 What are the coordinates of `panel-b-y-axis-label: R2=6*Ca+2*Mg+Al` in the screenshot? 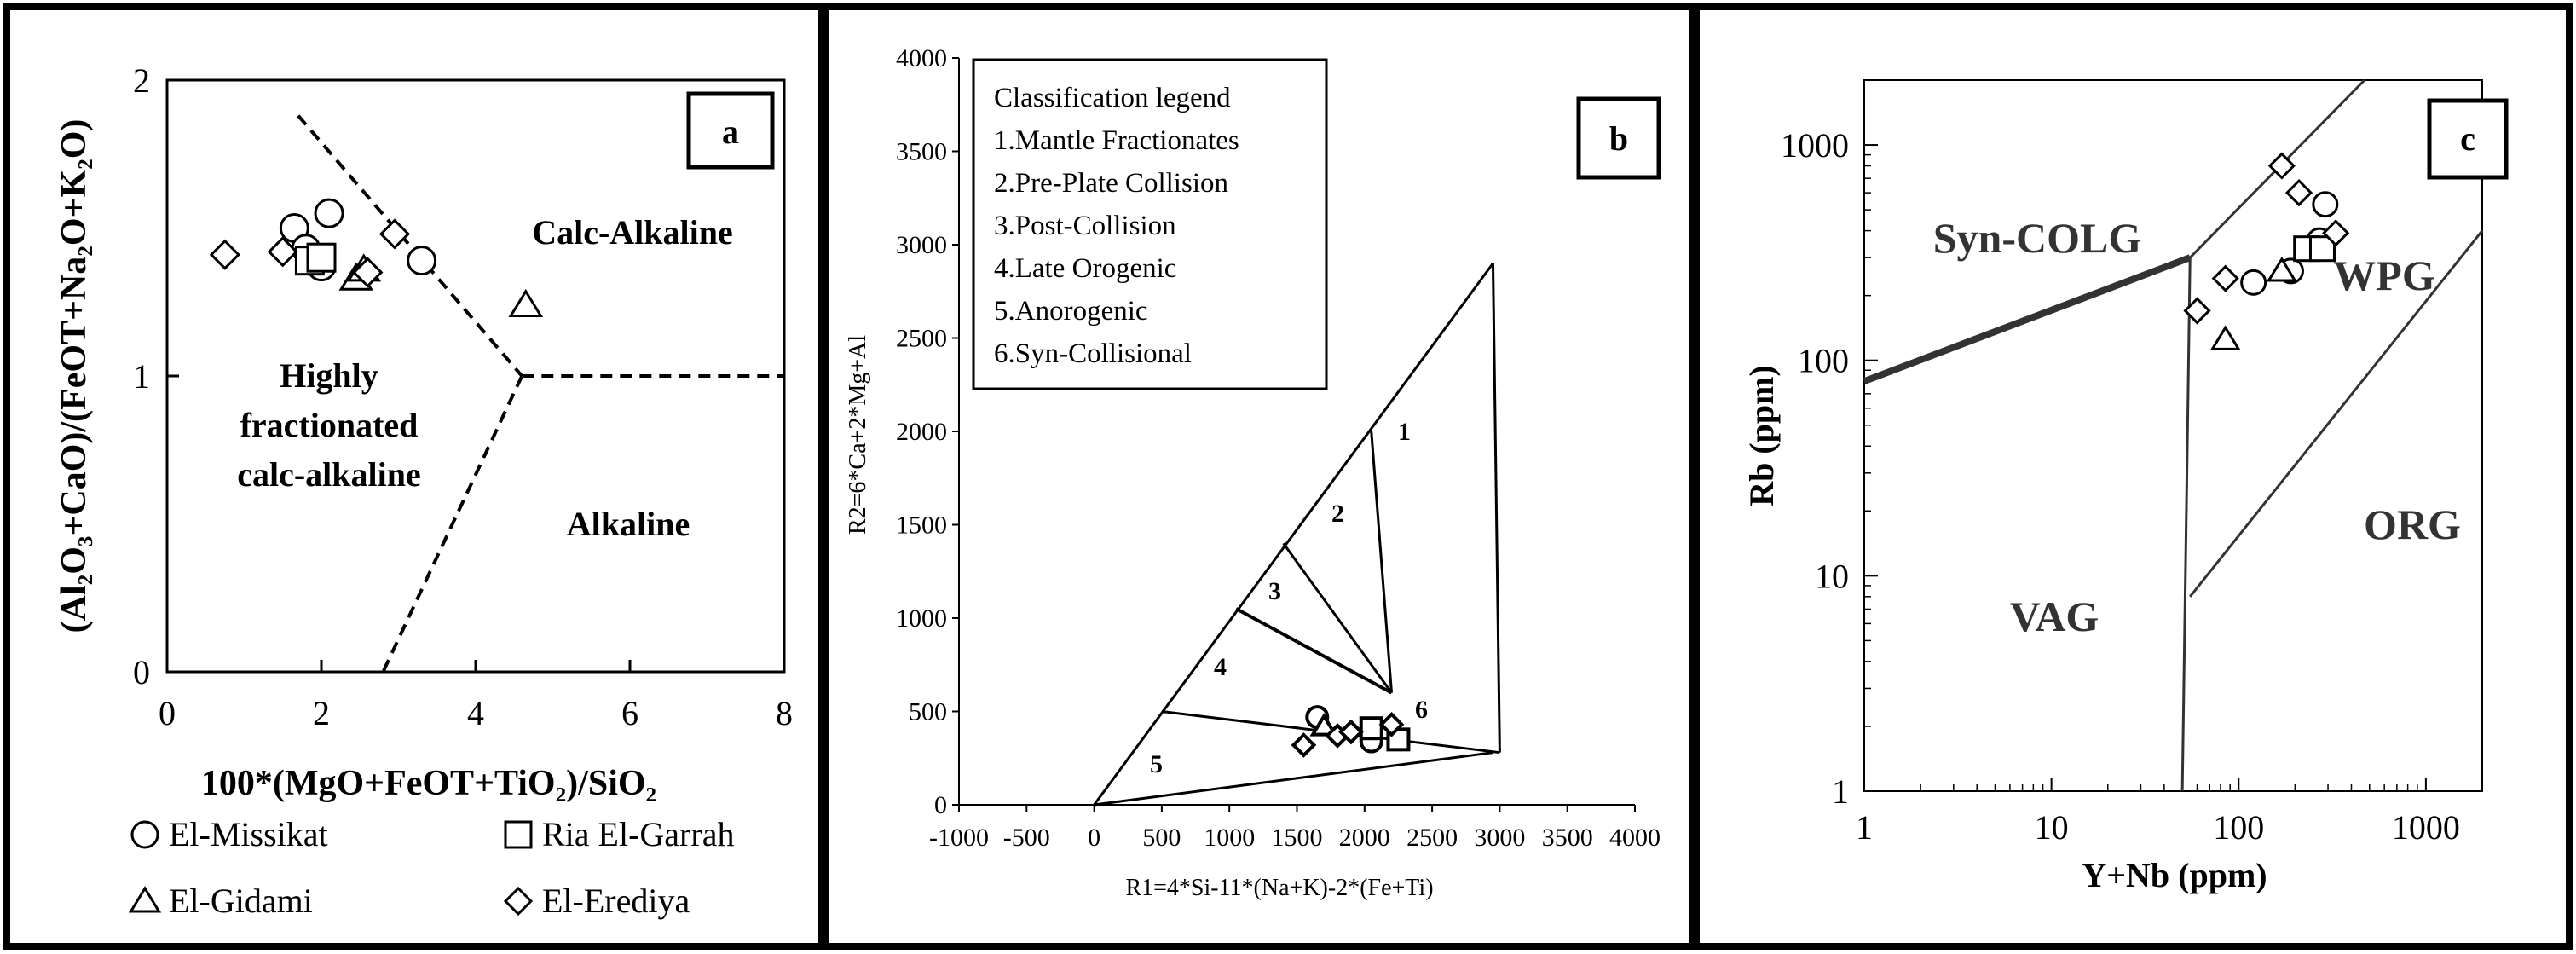 It's located at (858, 435).